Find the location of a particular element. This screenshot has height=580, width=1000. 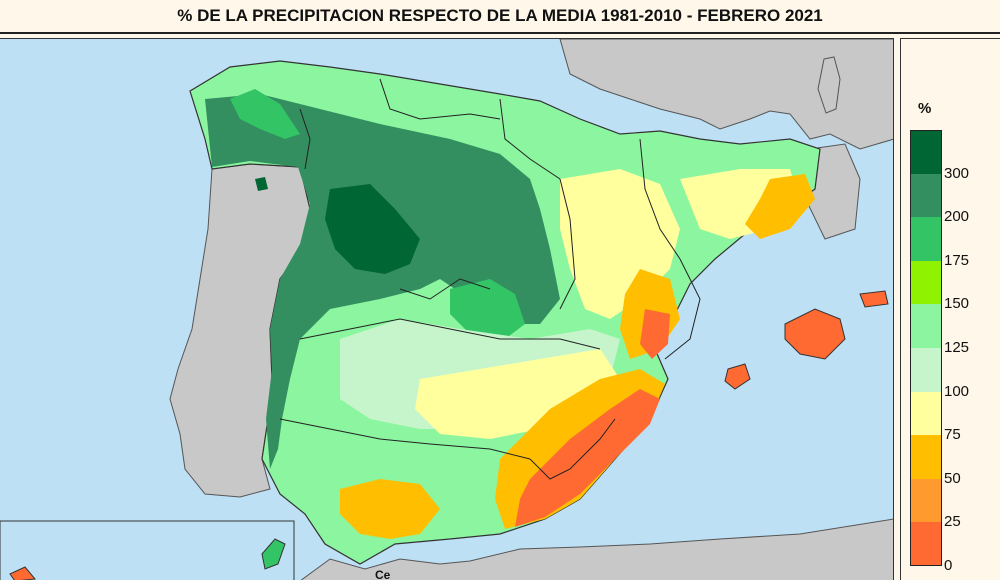

menorca-island is located at coordinates (874, 299).